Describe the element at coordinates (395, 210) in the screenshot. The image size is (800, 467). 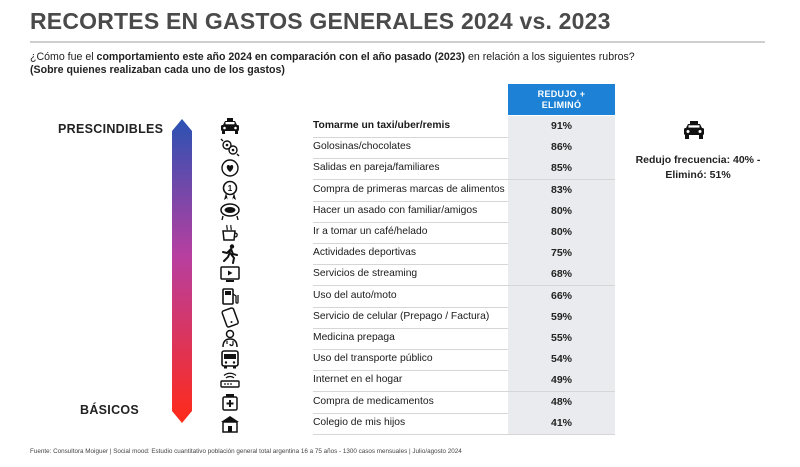
I see `row-label: Hacer un asado con familiar/amigos` at that location.